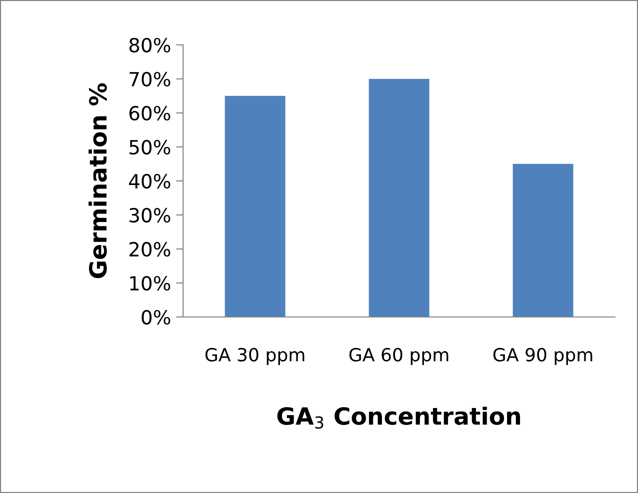 The height and width of the screenshot is (493, 638). What do you see at coordinates (150, 249) in the screenshot?
I see `y-tick-label: 20%` at bounding box center [150, 249].